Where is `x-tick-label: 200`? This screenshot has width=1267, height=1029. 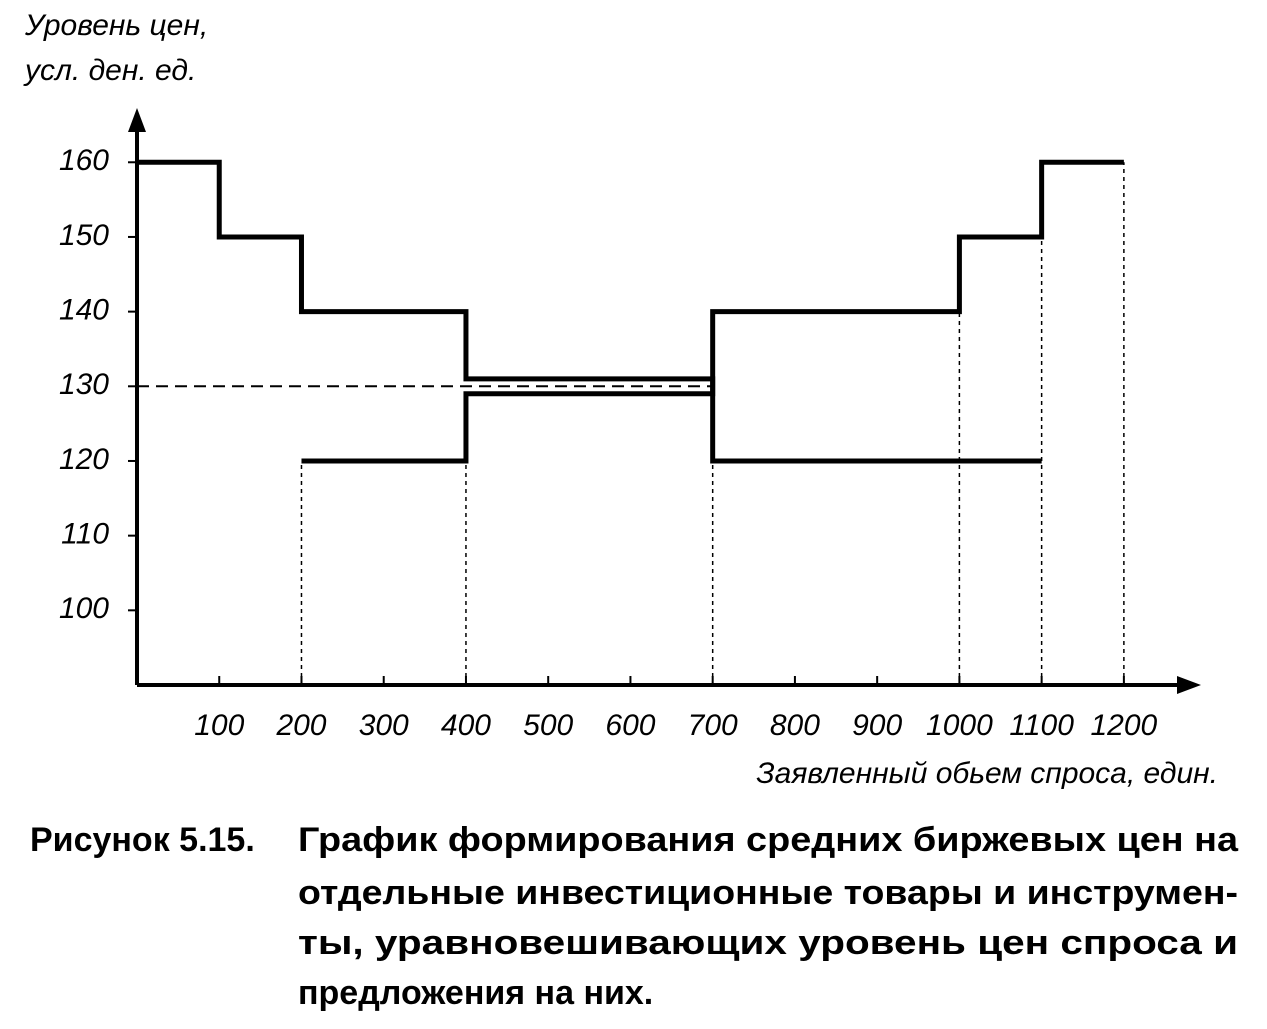
x-tick-label: 200 is located at coordinates (300, 725).